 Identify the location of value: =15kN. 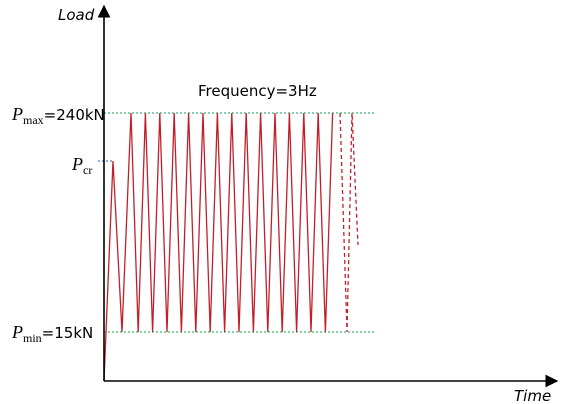
(68, 333).